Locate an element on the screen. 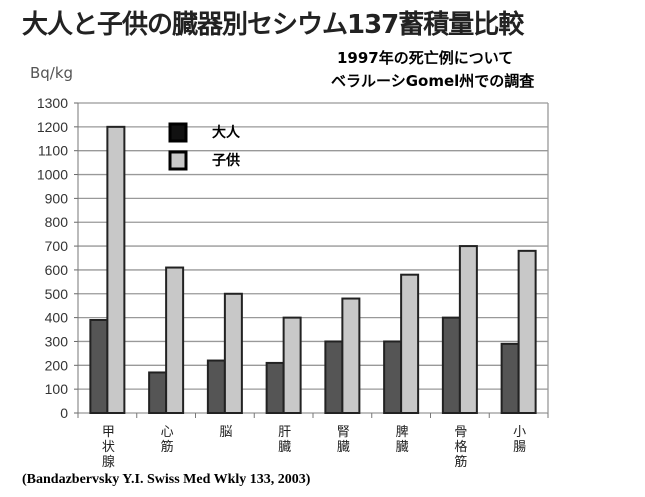 The height and width of the screenshot is (497, 645). y-tick-label: 500 is located at coordinates (57, 294).